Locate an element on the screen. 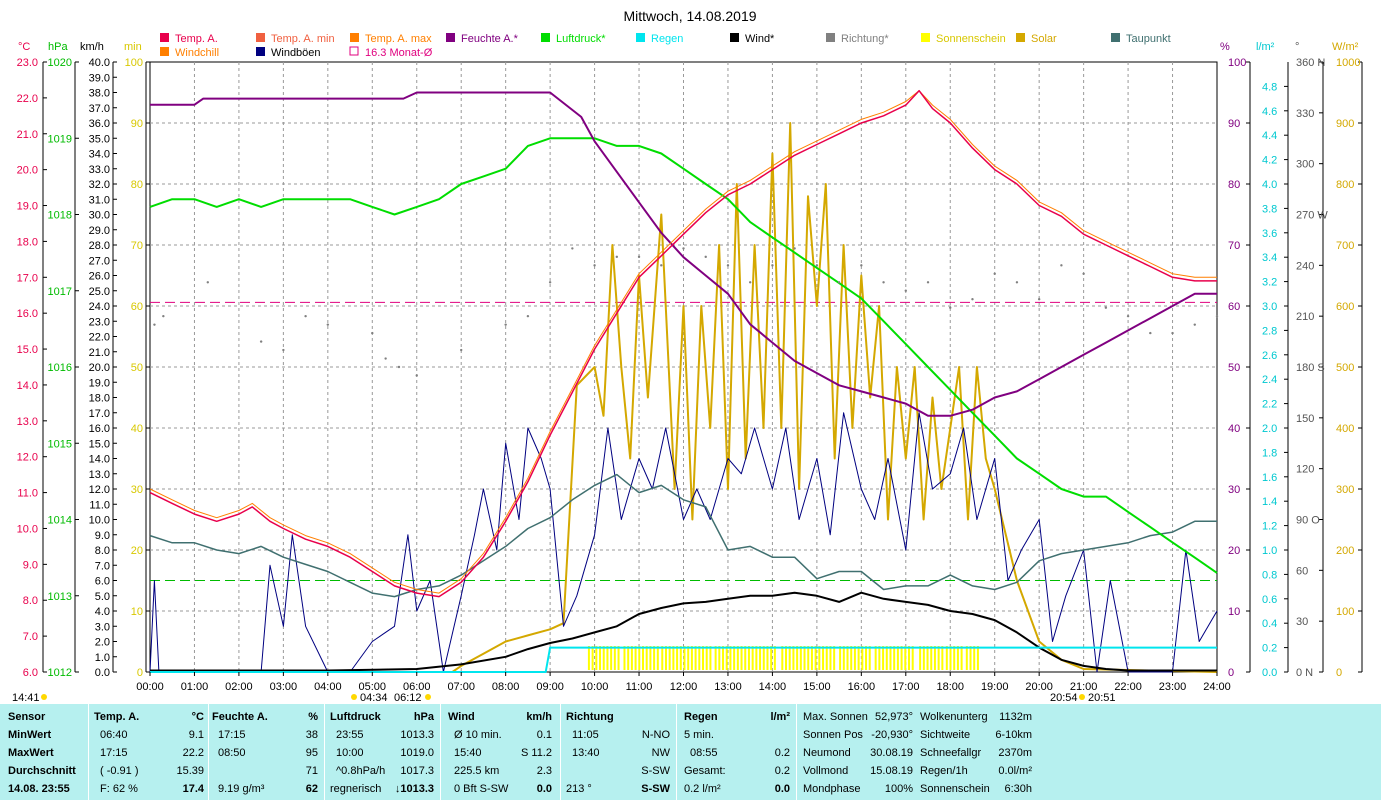  wind-axis-tick-label: 28.0 is located at coordinates (99, 246).